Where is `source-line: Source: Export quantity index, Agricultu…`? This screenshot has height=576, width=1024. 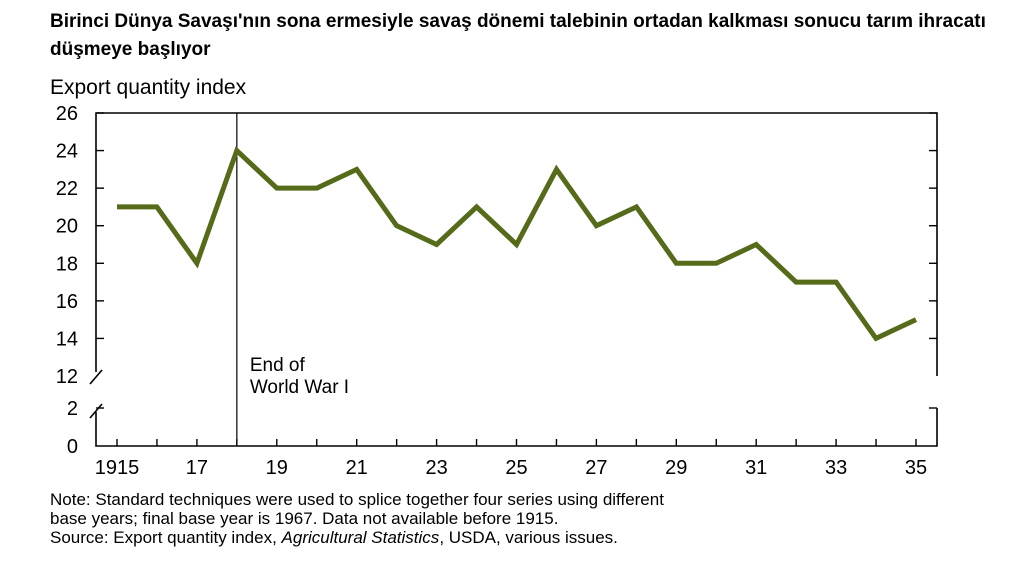
source-line: Source: Export quantity index, Agricultu… is located at coordinates (530, 537).